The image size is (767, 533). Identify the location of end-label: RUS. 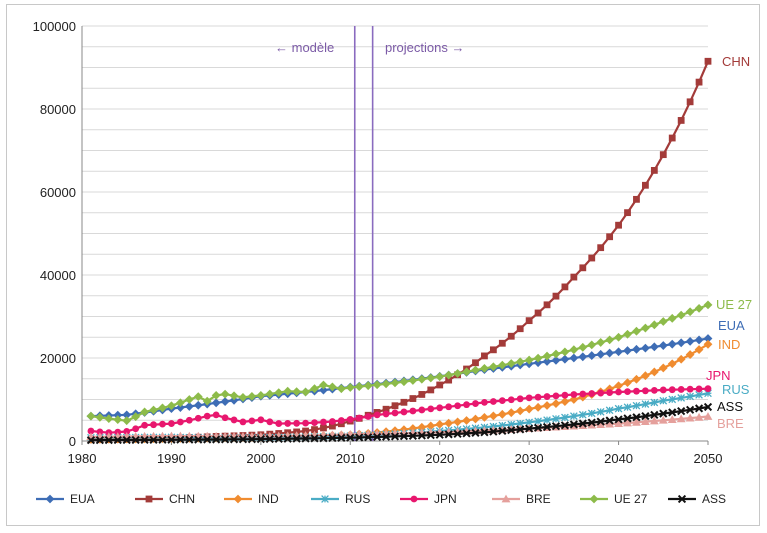
(736, 389).